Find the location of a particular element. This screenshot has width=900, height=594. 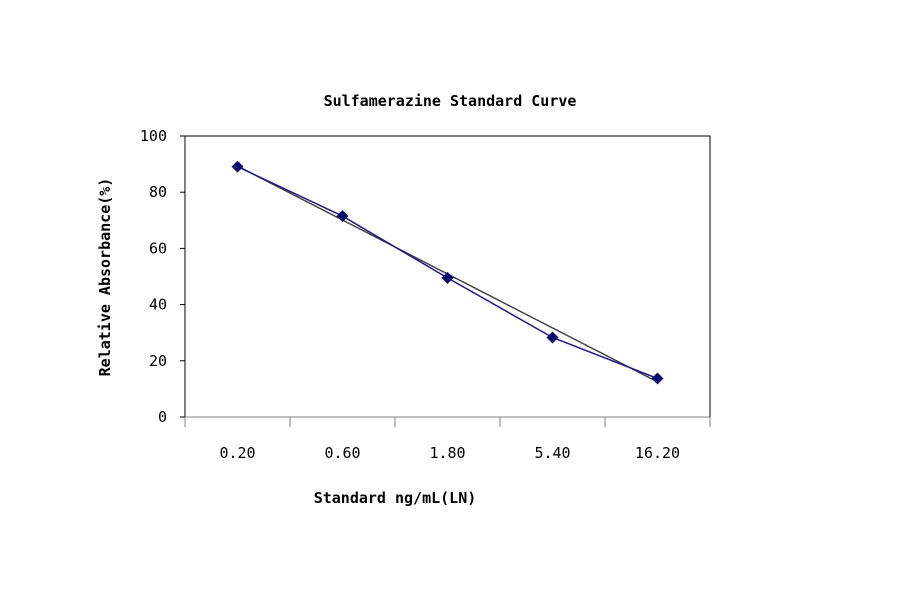

y-tick-label: 60 is located at coordinates (158, 248).